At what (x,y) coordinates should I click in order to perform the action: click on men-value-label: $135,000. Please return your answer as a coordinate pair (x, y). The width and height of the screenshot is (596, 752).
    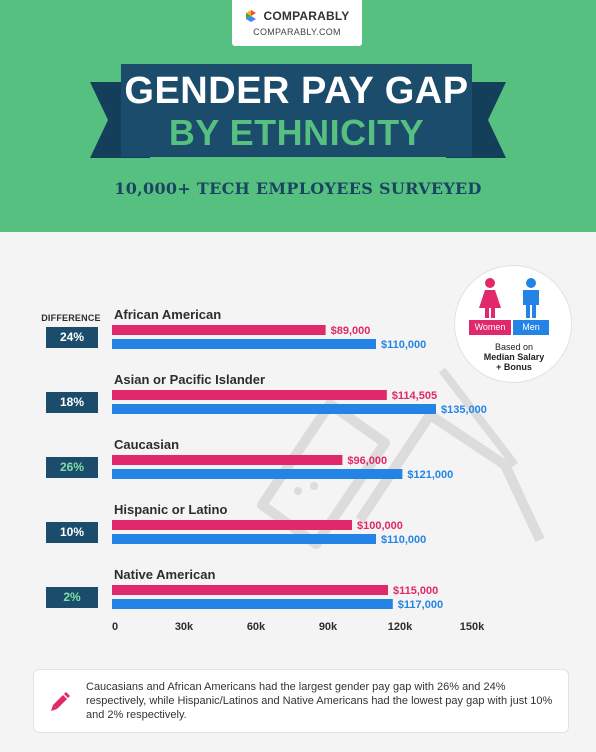
    Looking at the image, I should click on (464, 410).